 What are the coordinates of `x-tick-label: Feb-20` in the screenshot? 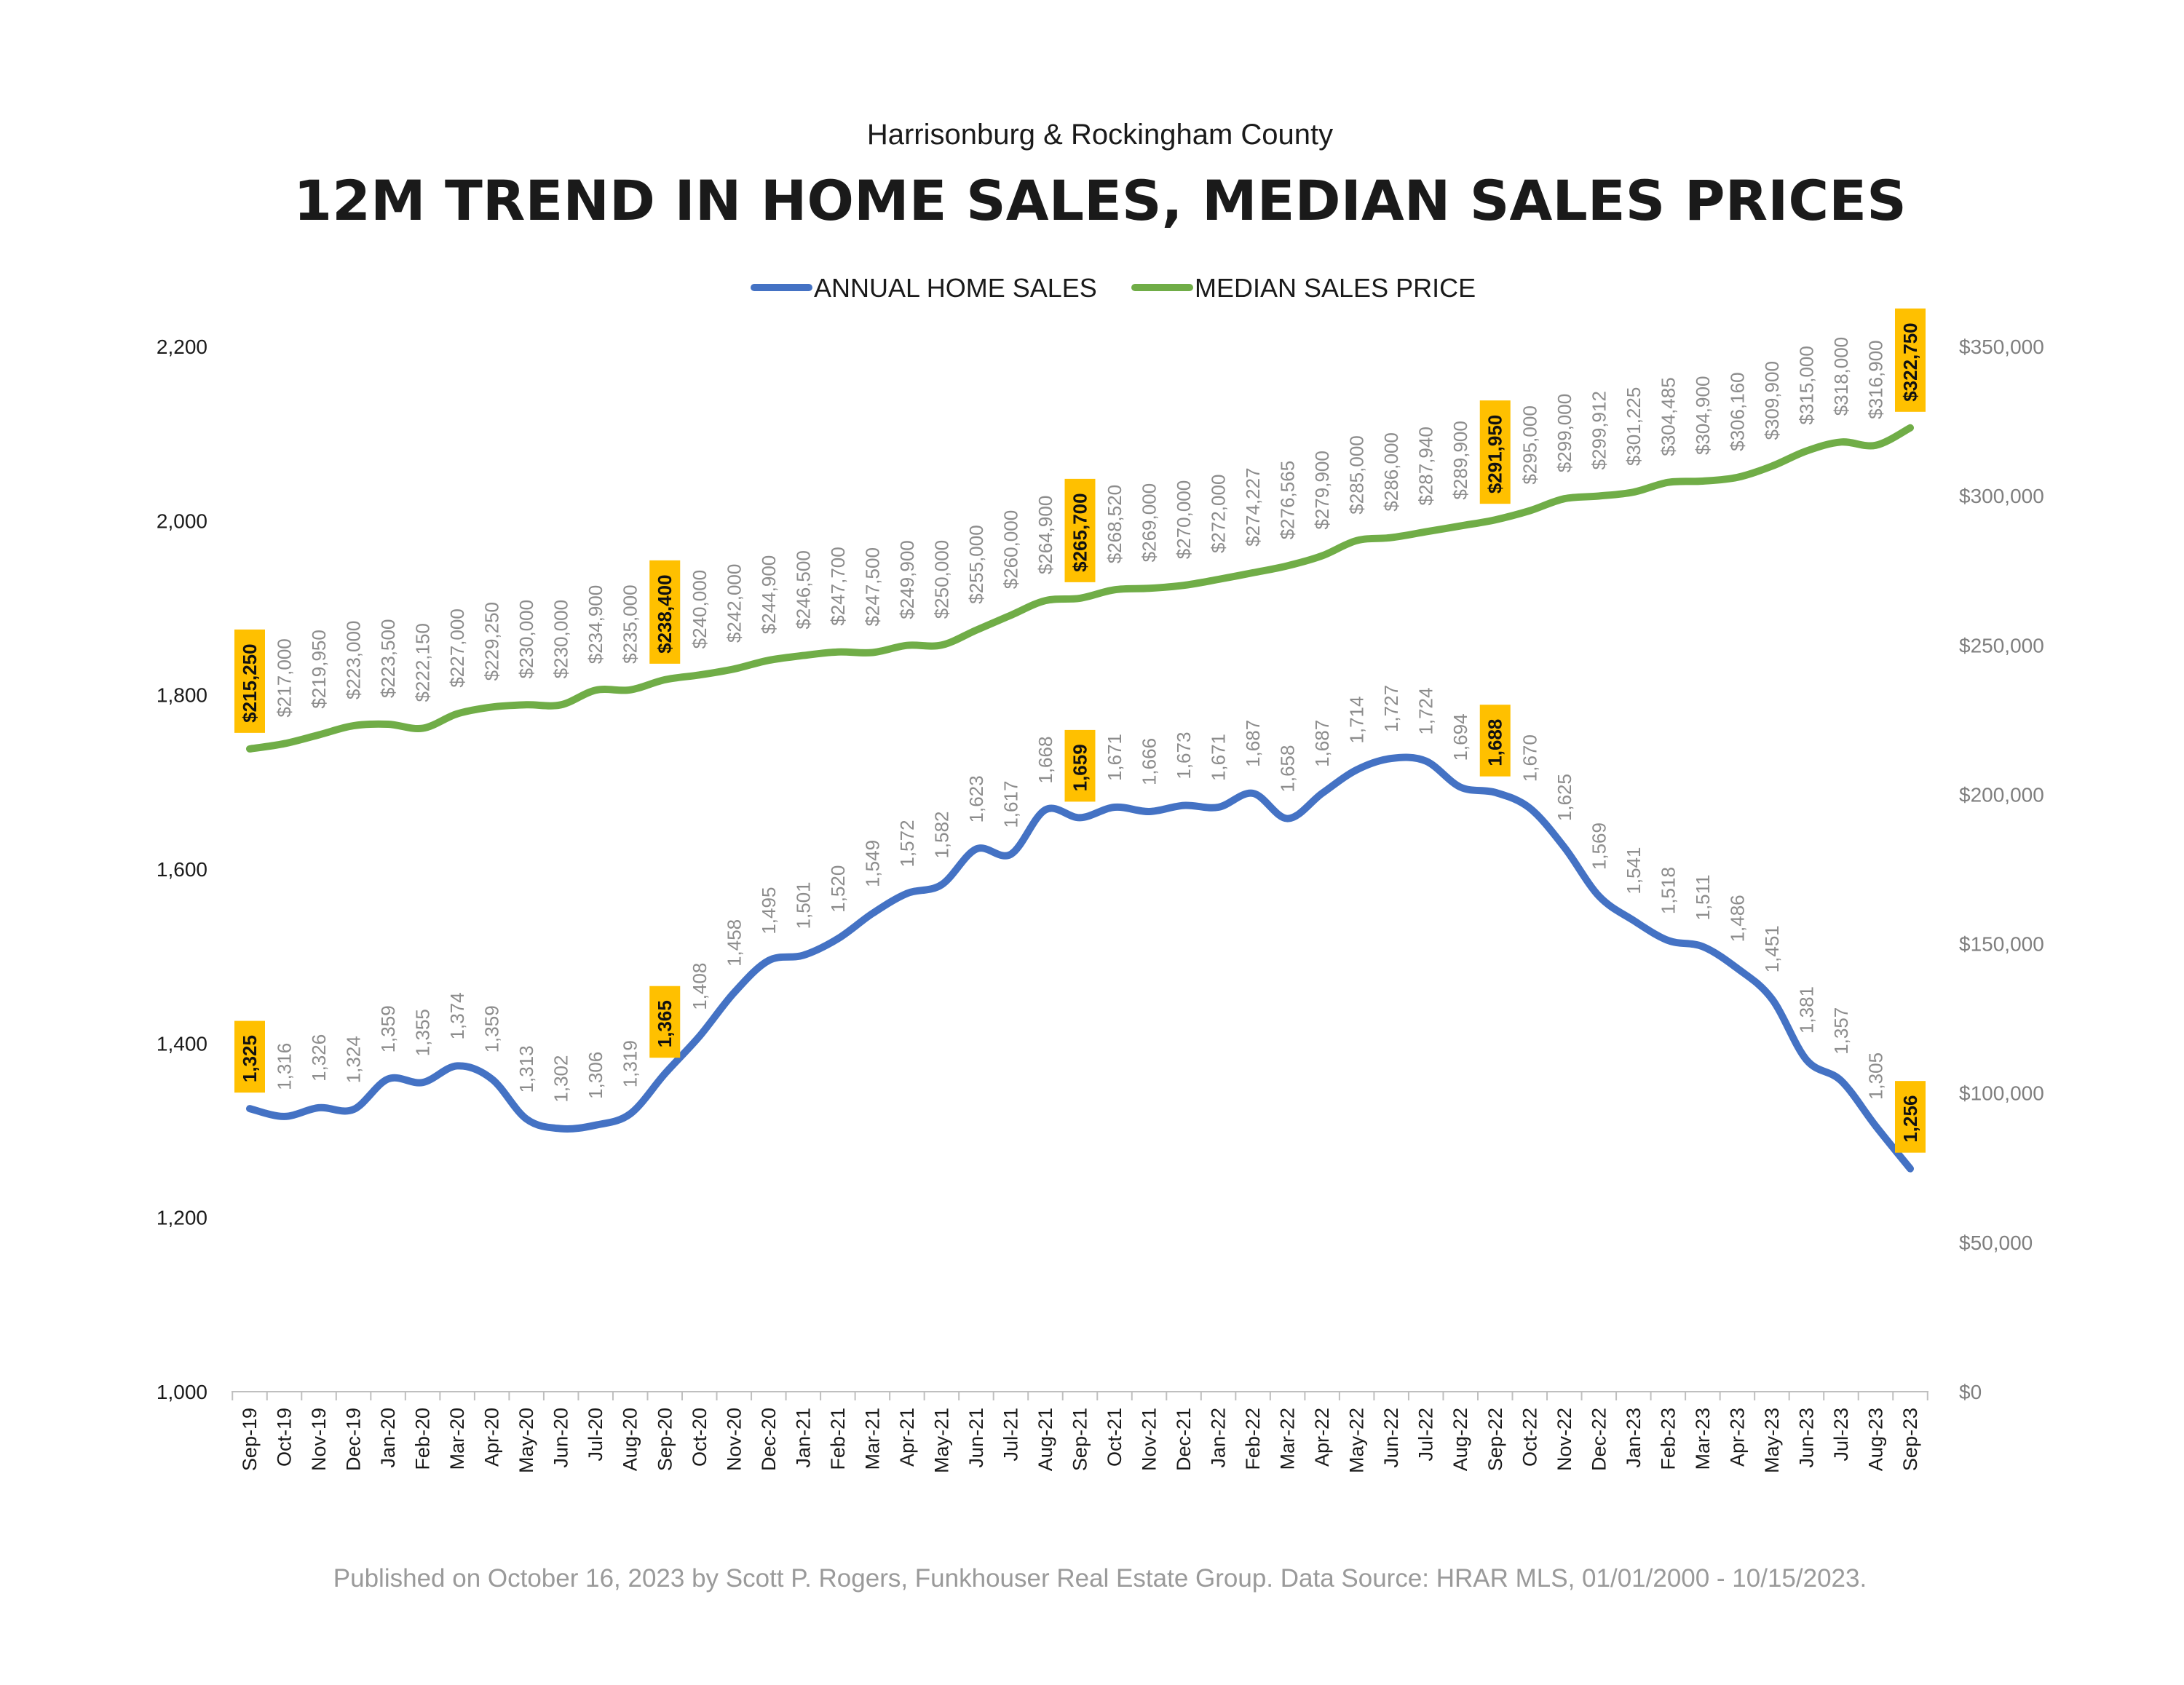 It's located at (423, 1439).